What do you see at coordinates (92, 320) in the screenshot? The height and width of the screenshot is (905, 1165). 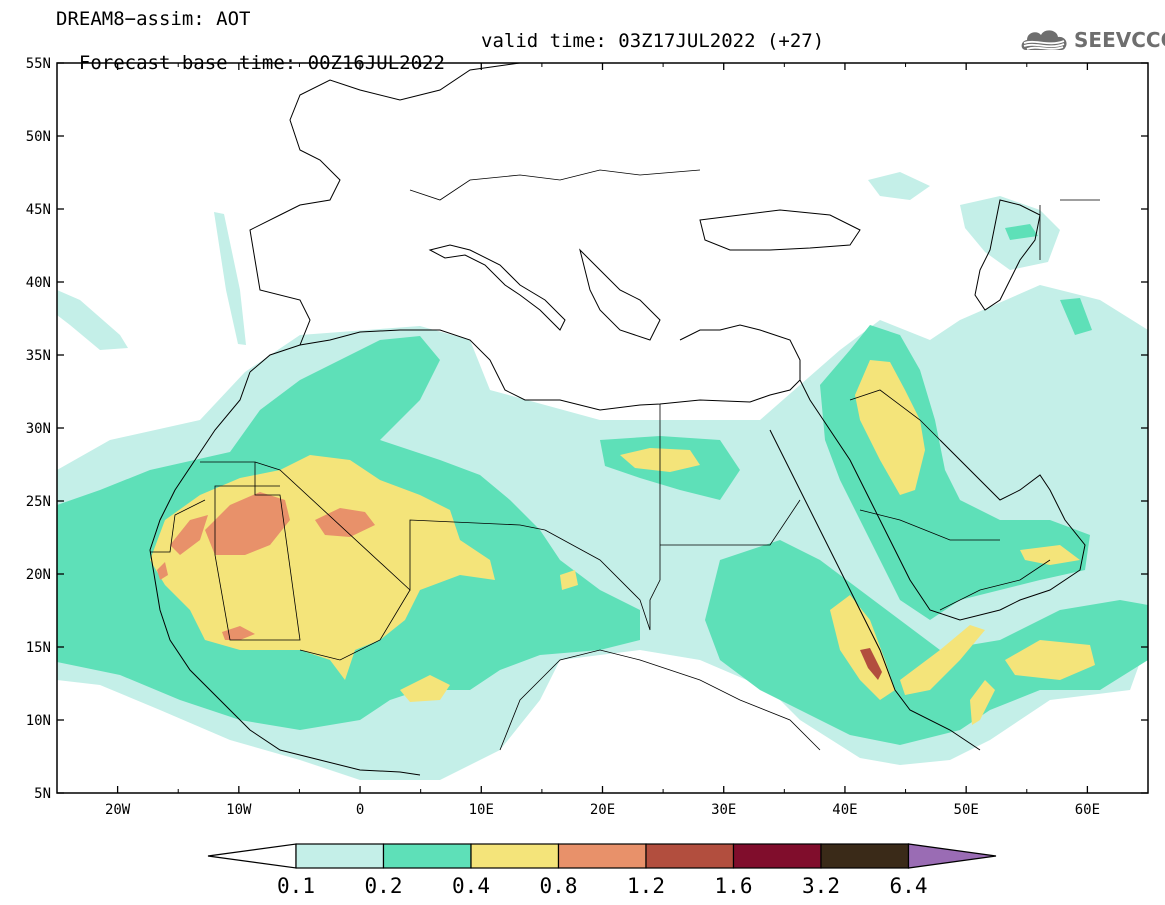 I see `aot-contour-0.1-atlantic` at bounding box center [92, 320].